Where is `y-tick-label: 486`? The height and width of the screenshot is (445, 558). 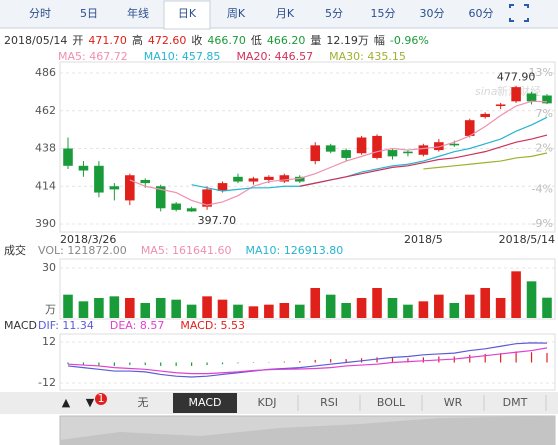 y-tick-label: 486 is located at coordinates (45, 72).